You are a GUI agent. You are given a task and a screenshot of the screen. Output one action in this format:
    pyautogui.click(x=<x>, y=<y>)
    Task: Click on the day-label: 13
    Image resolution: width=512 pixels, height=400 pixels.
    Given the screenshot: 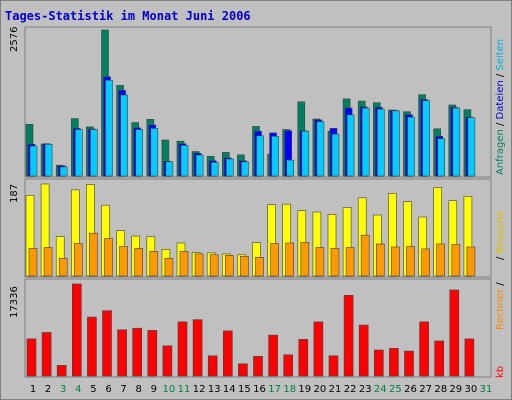 What is the action you would take?
    pyautogui.click(x=214, y=389)
    